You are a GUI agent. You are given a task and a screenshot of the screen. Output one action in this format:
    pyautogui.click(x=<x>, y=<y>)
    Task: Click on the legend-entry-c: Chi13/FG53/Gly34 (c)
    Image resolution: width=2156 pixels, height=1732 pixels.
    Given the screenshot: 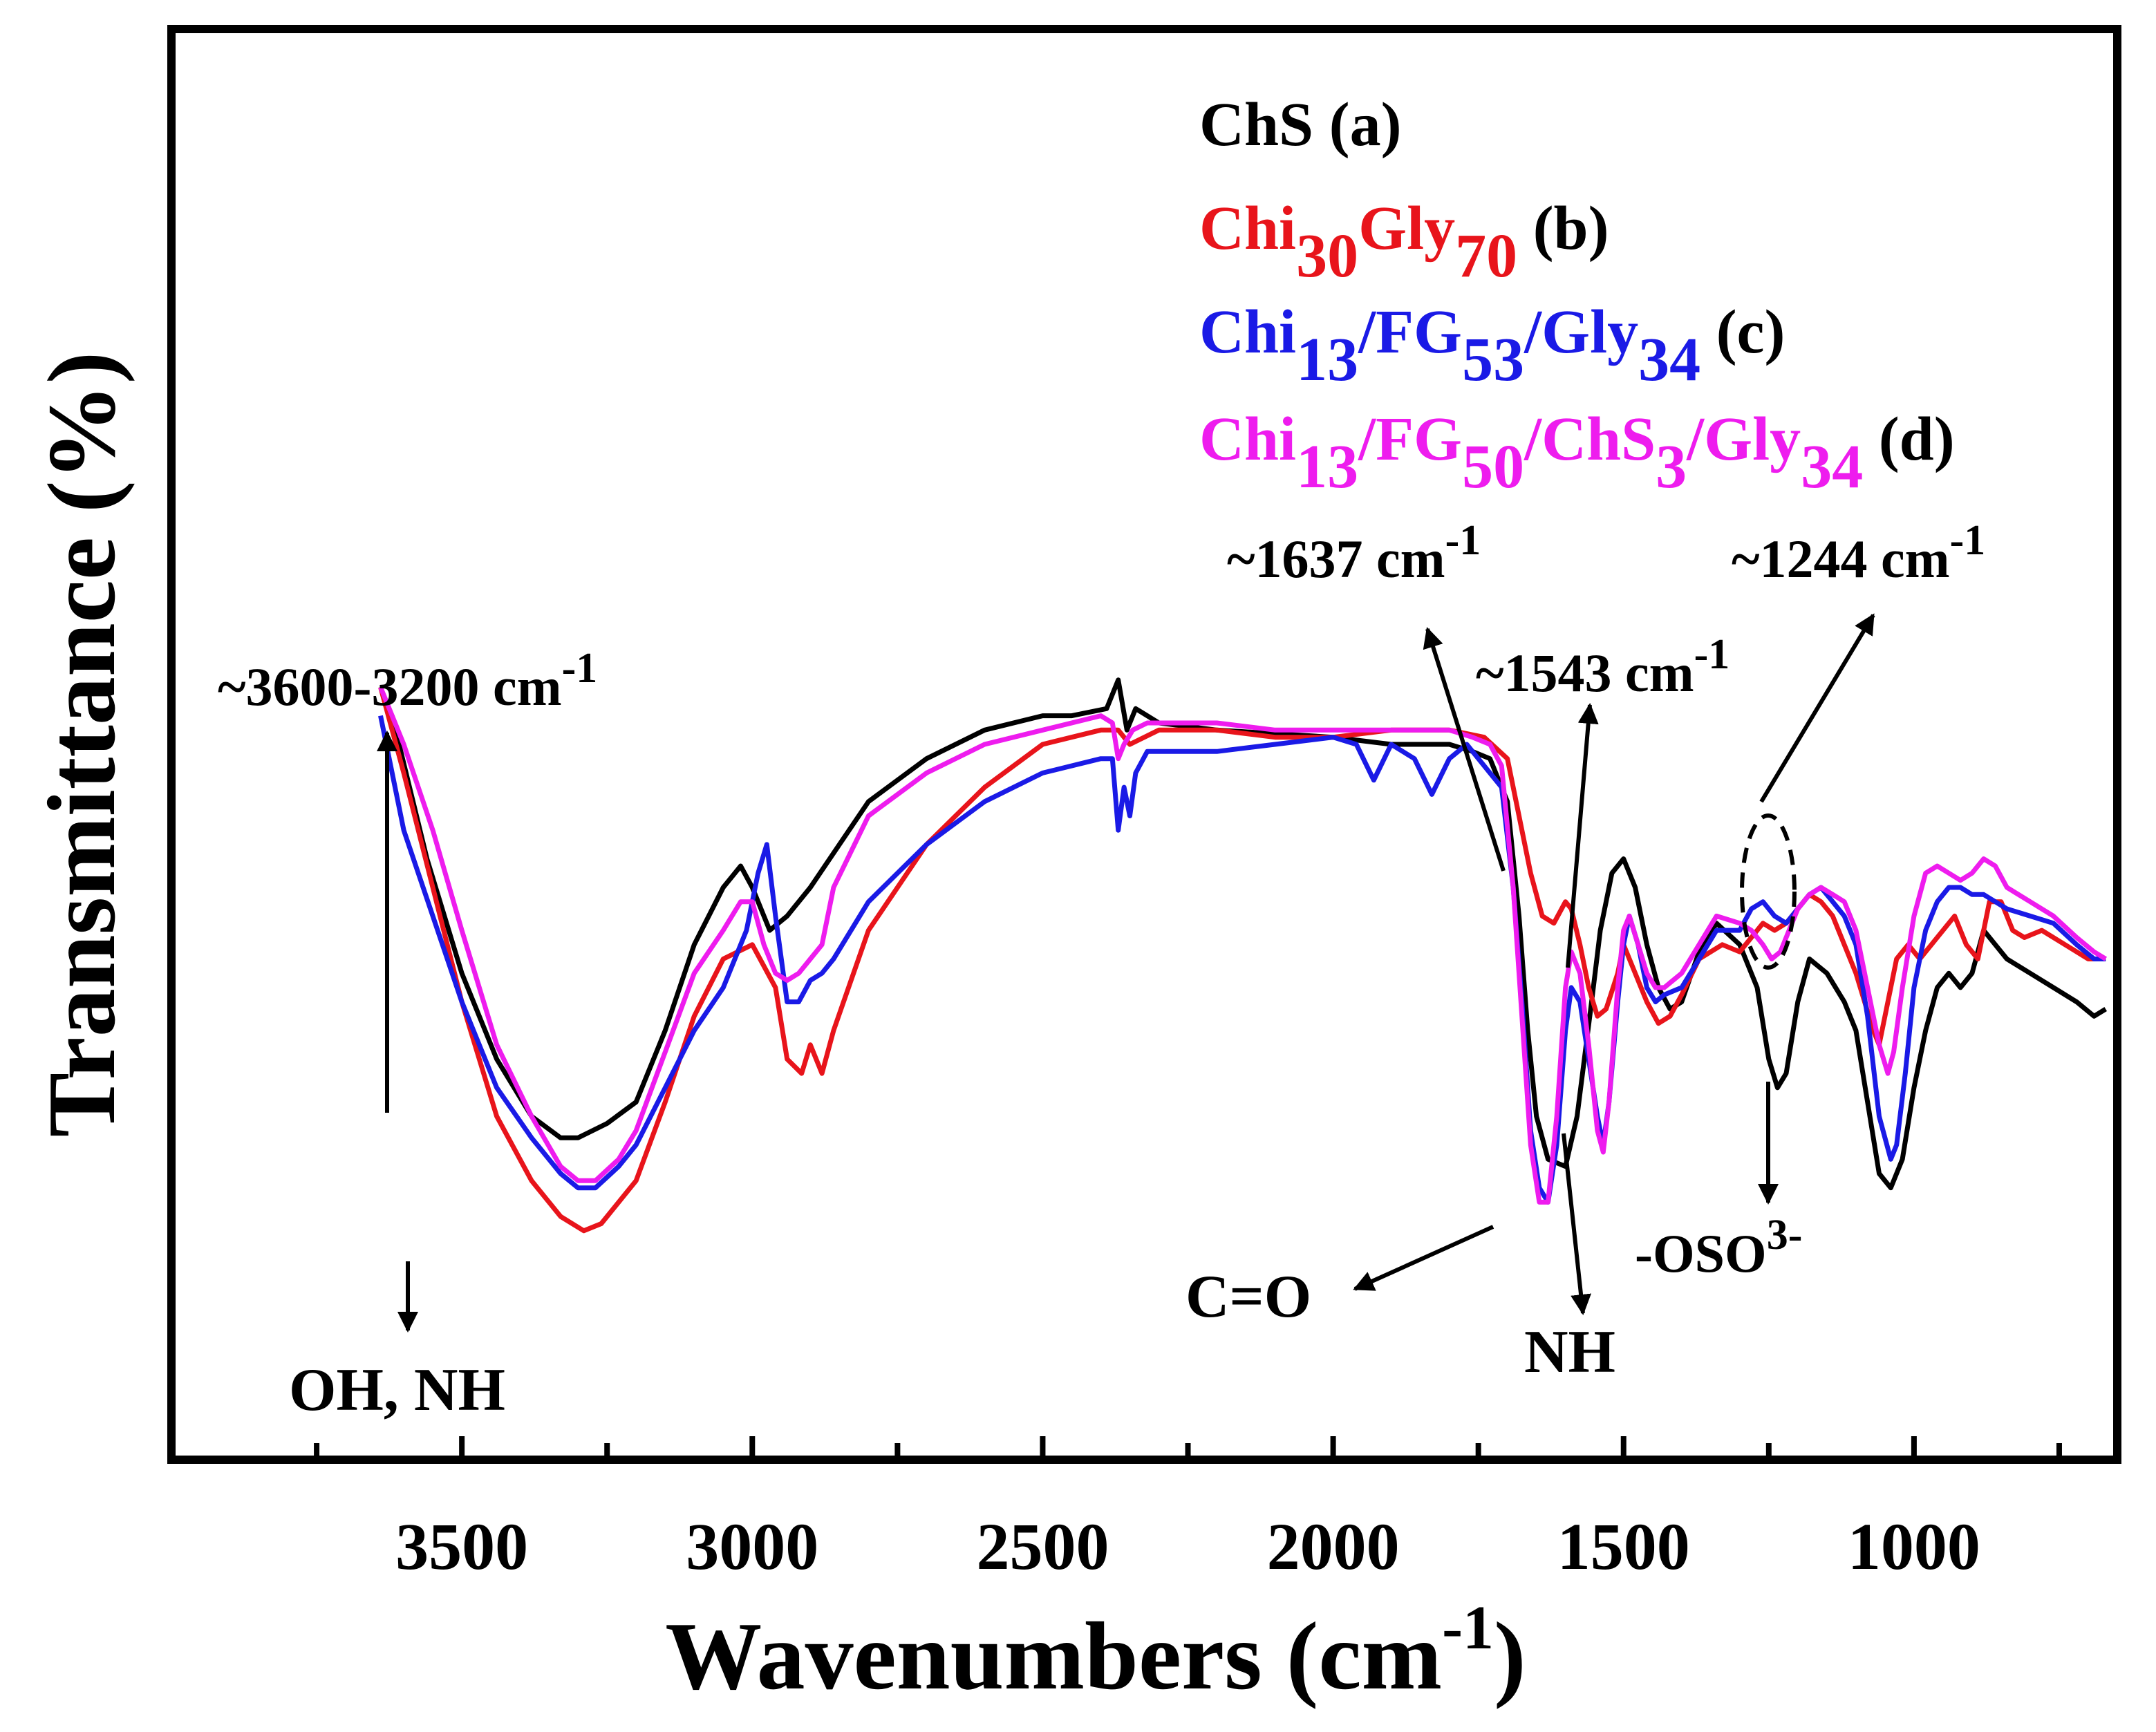 What is the action you would take?
    pyautogui.click(x=1492, y=346)
    